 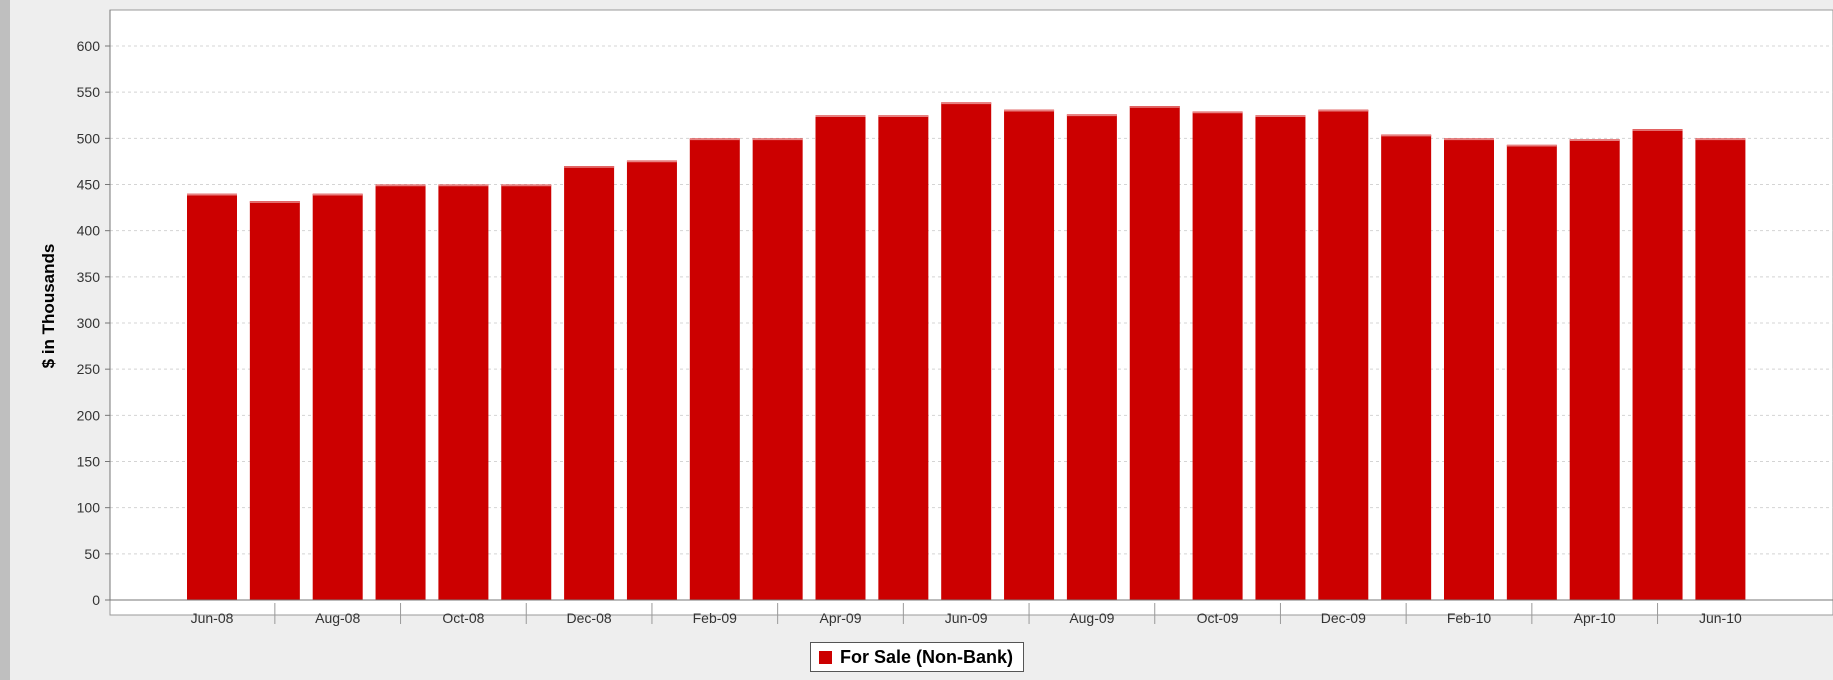 What do you see at coordinates (1469, 618) in the screenshot?
I see `x-tick-label: Feb-10` at bounding box center [1469, 618].